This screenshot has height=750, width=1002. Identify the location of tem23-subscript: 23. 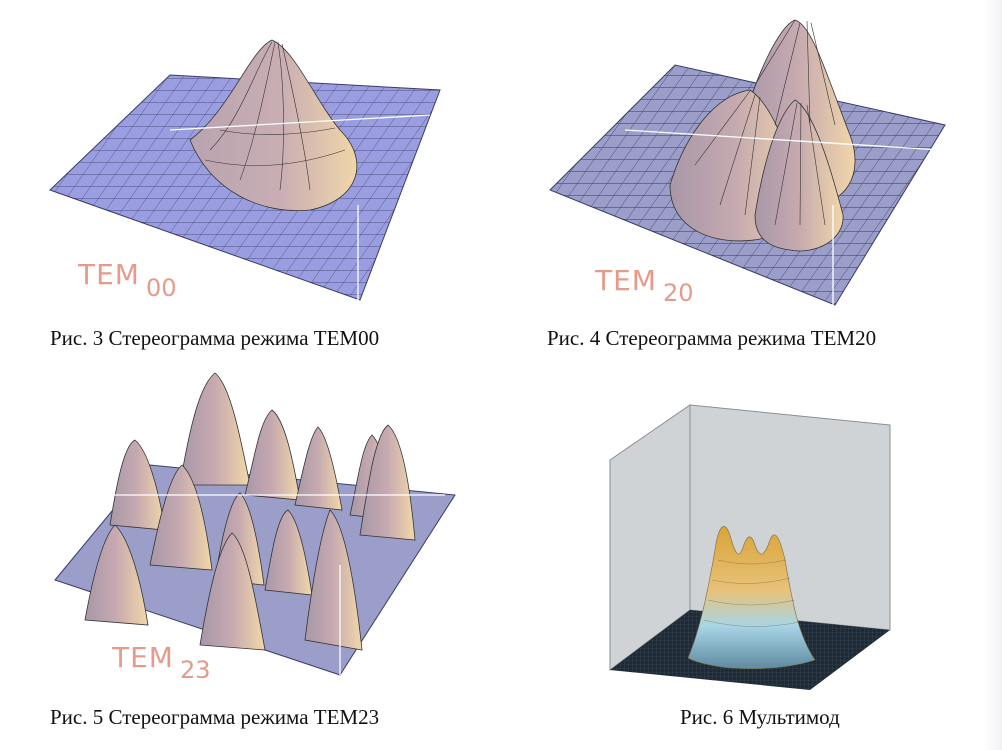
(195, 670).